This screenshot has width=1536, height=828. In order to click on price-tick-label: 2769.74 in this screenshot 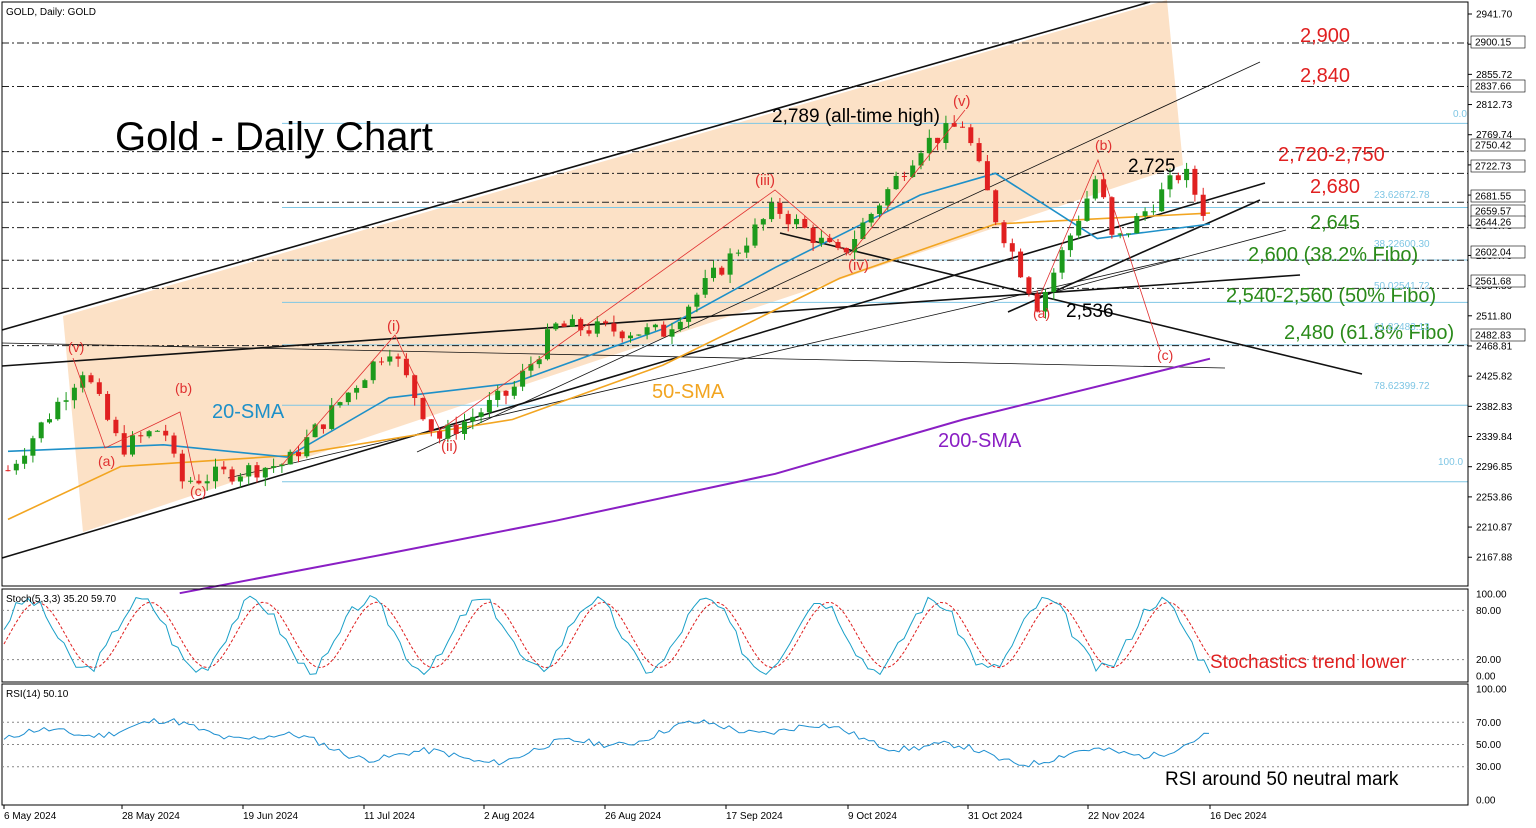, I will do `click(1494, 135)`.